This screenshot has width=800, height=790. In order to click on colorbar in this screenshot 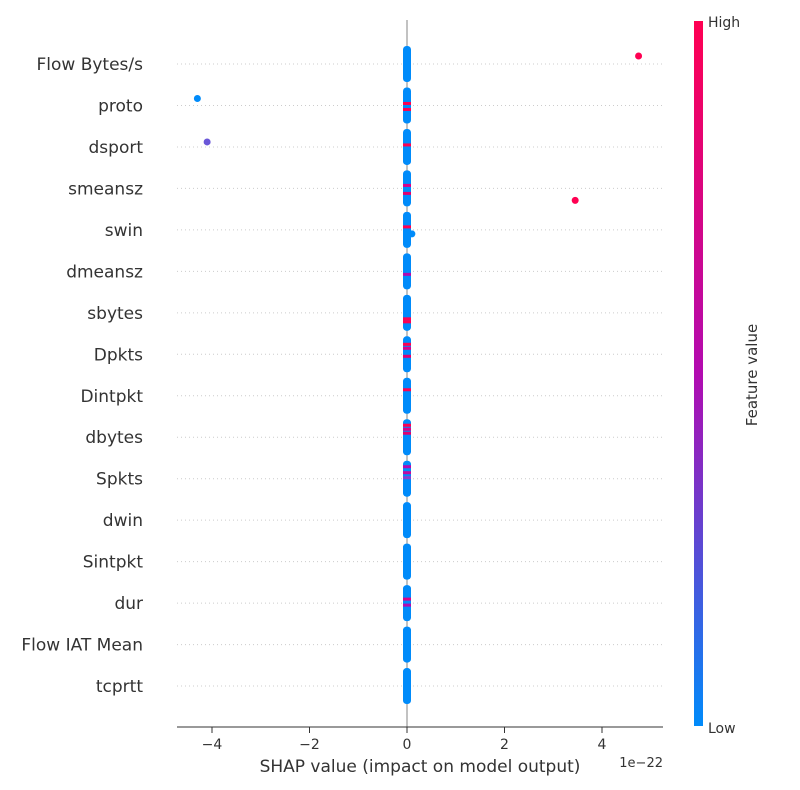, I will do `click(698, 373)`.